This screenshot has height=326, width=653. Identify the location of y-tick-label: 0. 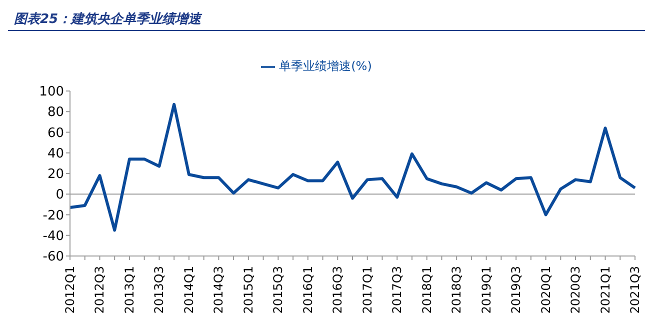
(60, 195).